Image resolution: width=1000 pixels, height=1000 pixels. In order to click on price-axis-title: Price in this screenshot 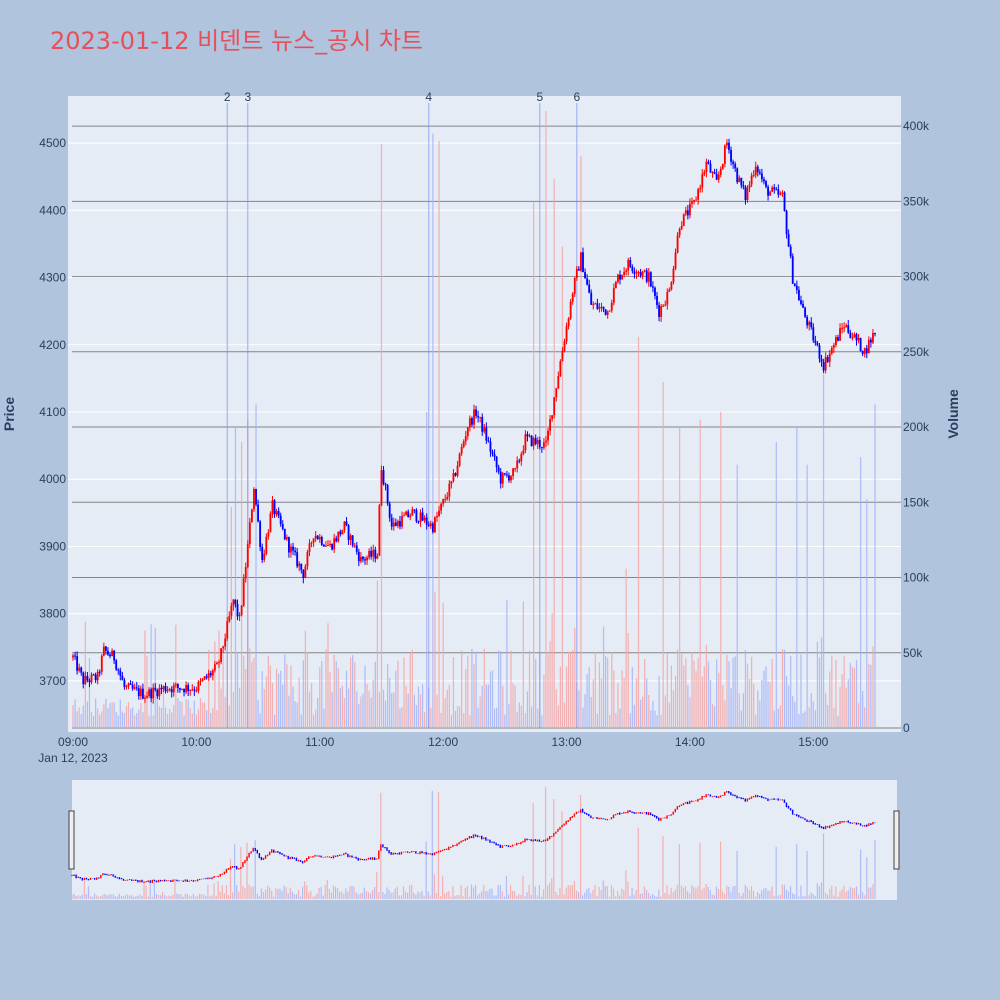, I will do `click(9, 414)`.